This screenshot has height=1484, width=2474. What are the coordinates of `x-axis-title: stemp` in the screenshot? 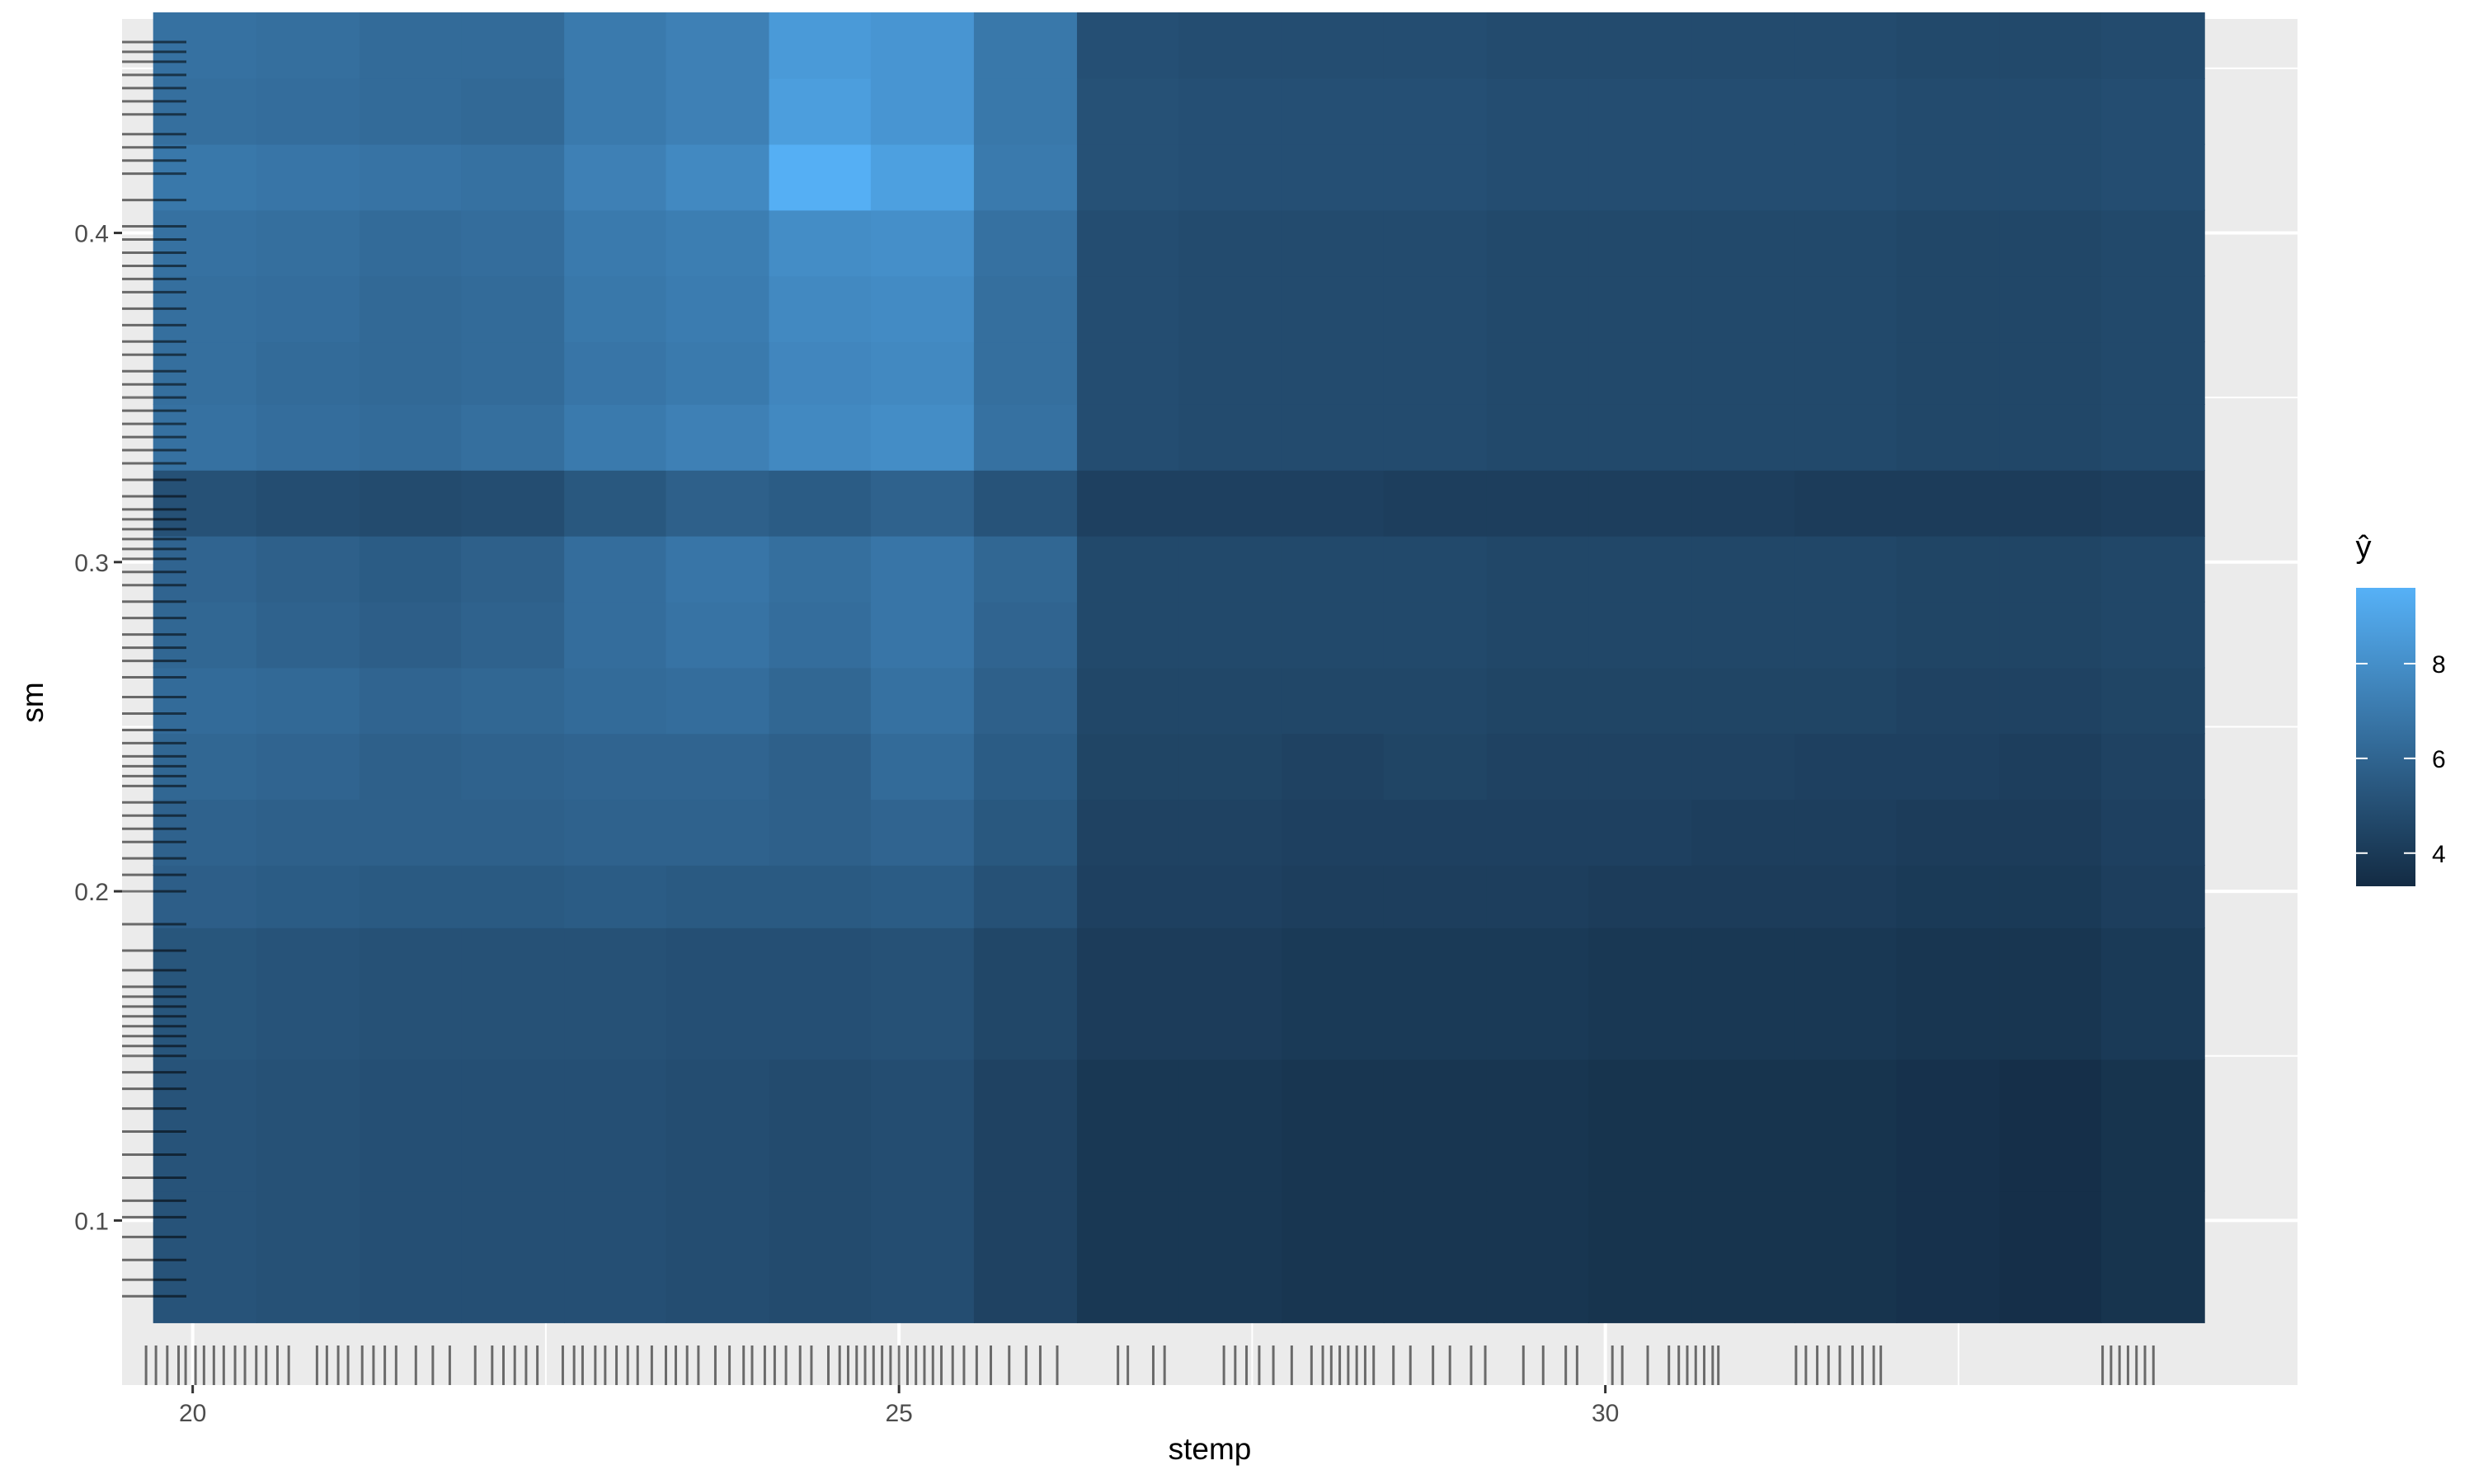 It's located at (1210, 1449).